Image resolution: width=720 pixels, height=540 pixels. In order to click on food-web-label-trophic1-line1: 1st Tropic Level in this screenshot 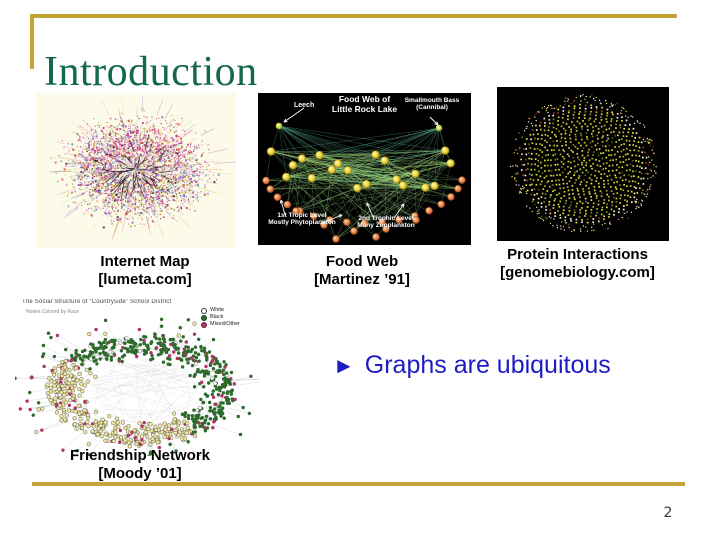, I will do `click(302, 215)`.